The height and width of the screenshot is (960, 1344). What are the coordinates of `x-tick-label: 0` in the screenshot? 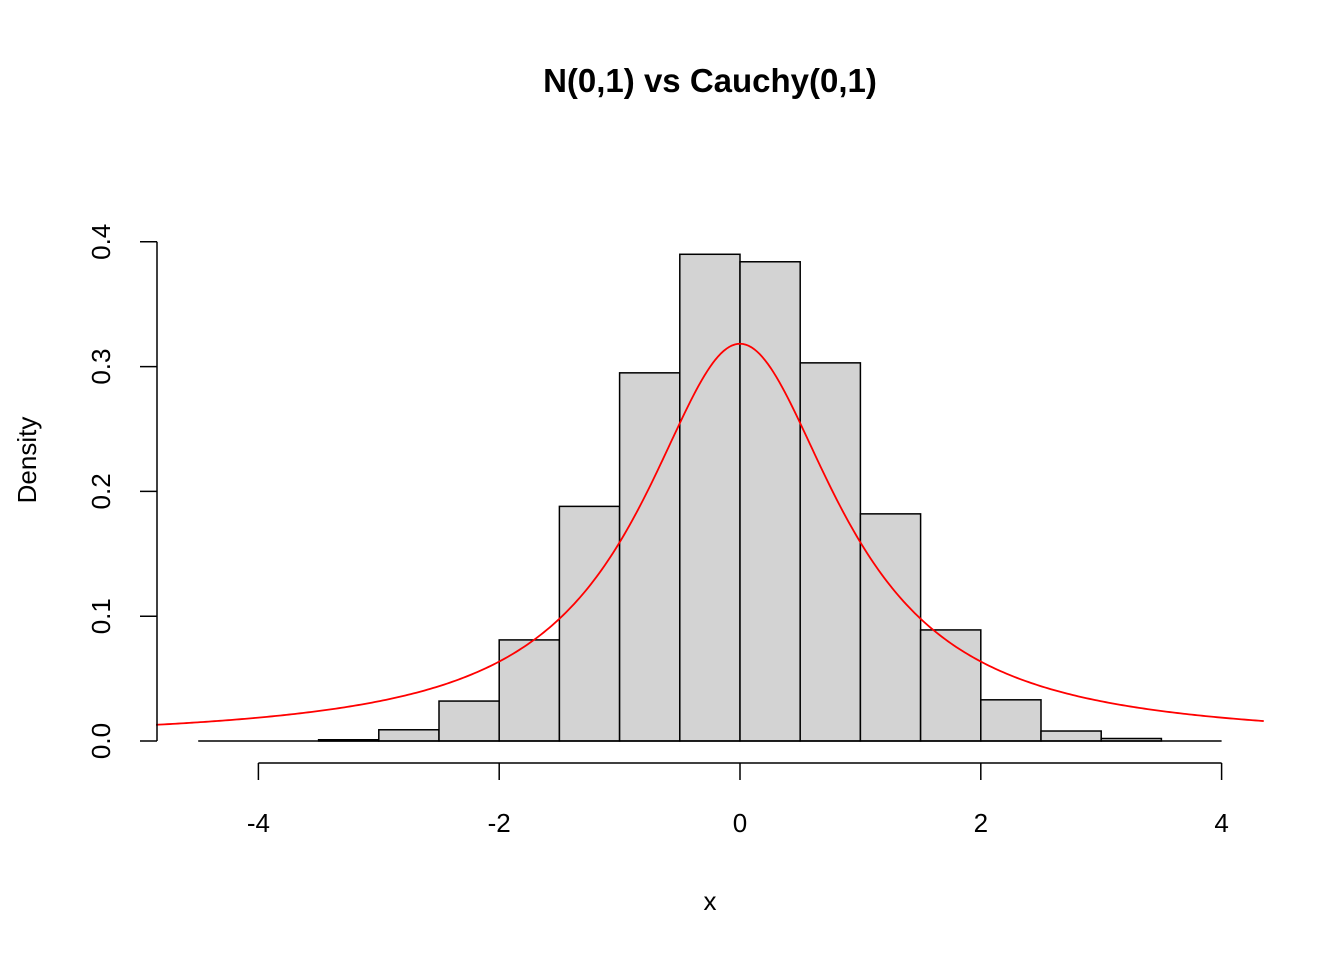 It's located at (740, 823).